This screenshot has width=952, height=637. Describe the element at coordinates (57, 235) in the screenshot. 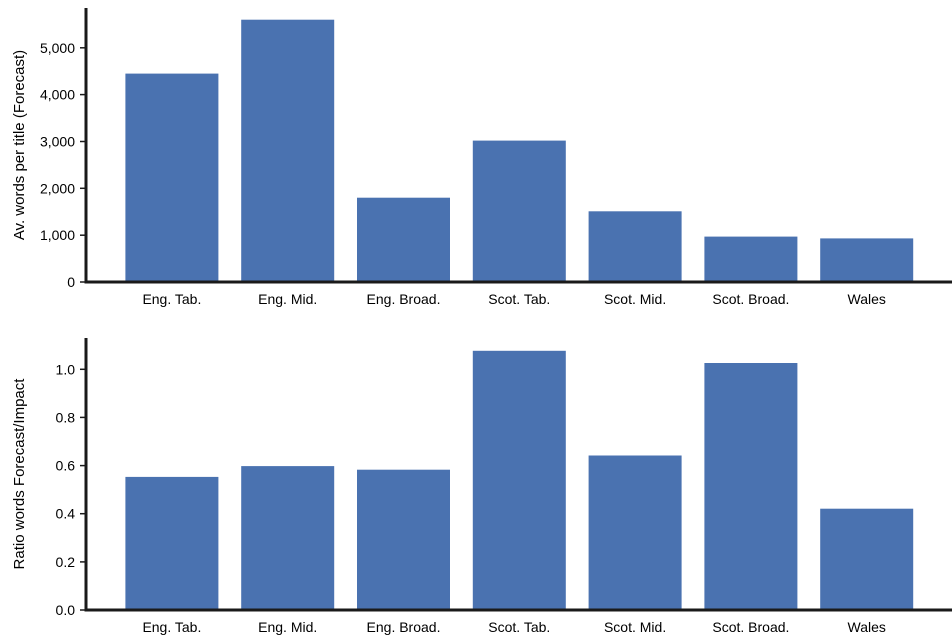

I see `y-tick-label: 1,000` at that location.